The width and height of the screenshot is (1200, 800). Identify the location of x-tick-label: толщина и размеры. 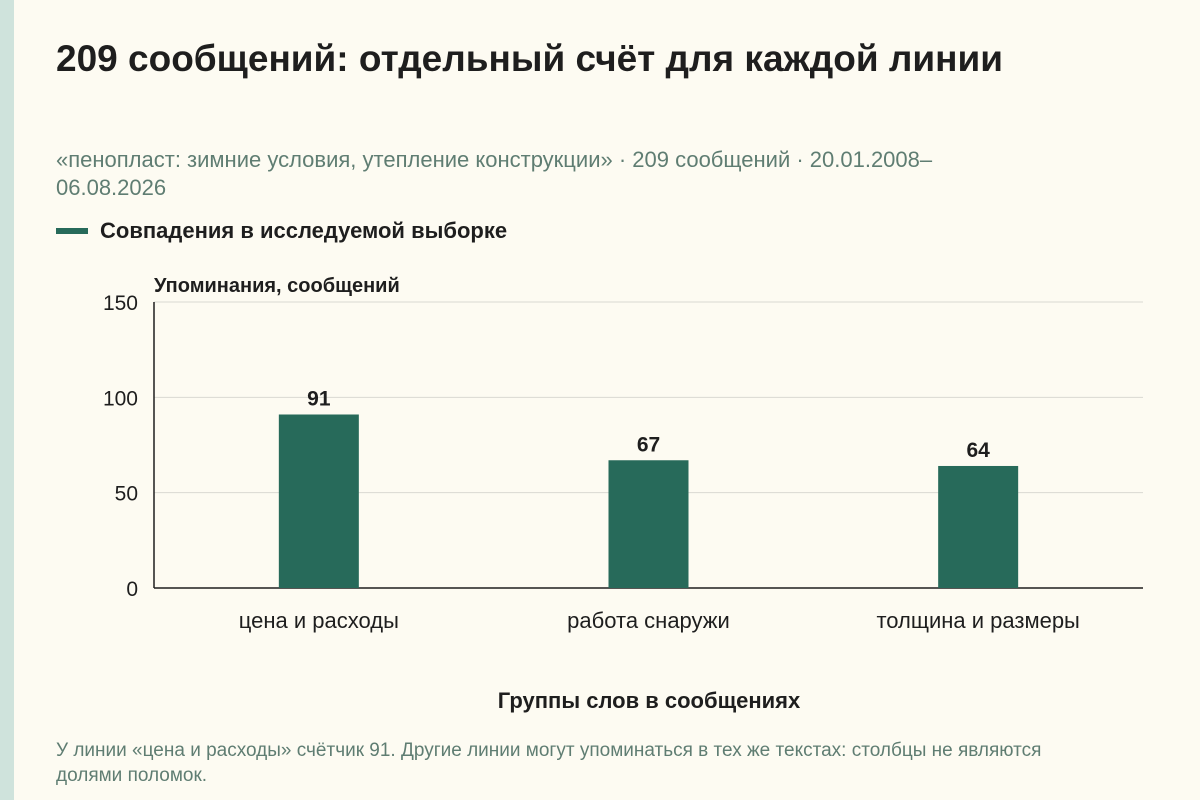
(977, 620).